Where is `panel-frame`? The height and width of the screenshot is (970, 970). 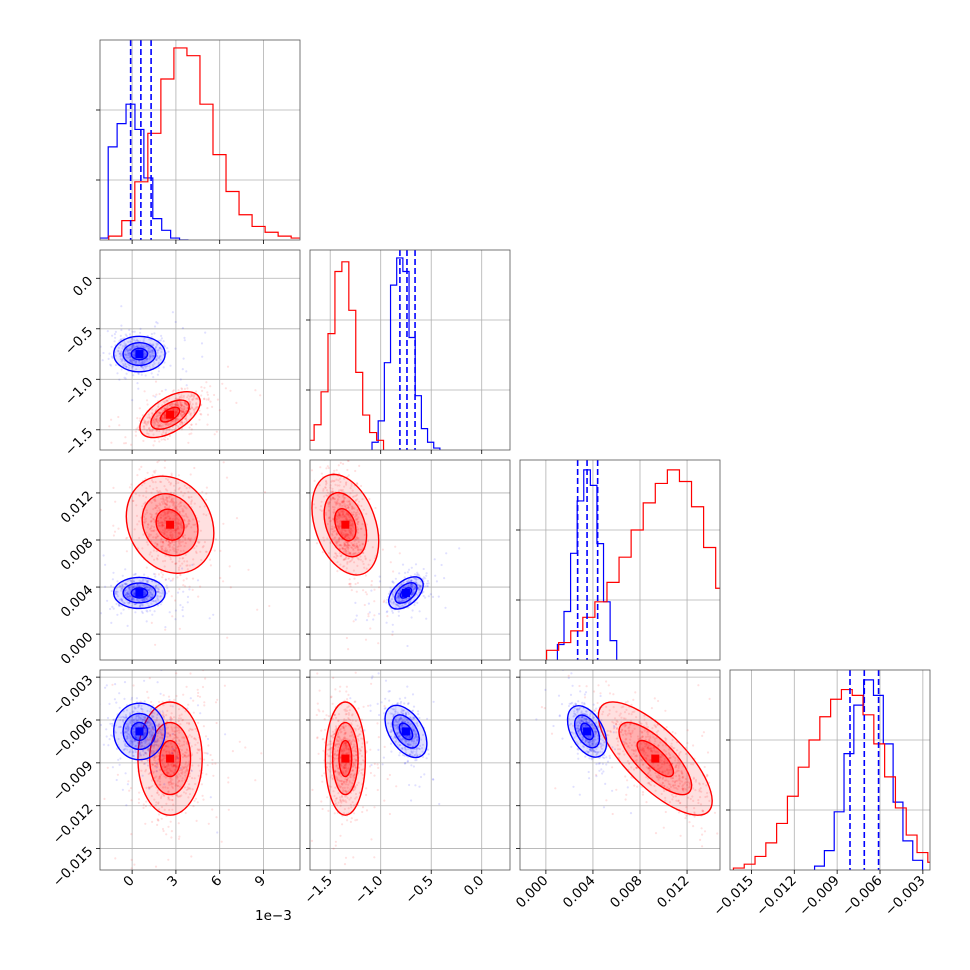
panel-frame is located at coordinates (200, 140).